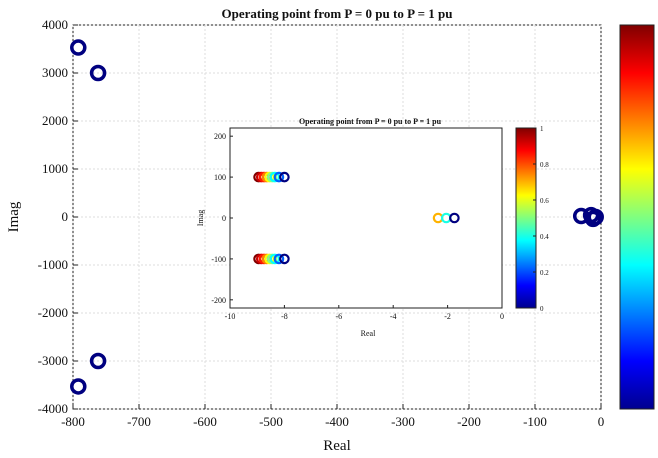 The image size is (658, 458). Describe the element at coordinates (53, 264) in the screenshot. I see `y-tick-label: -1000` at that location.